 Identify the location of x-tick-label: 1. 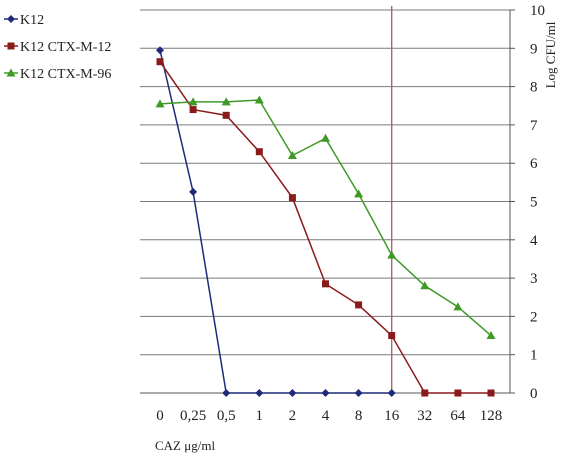
(260, 416).